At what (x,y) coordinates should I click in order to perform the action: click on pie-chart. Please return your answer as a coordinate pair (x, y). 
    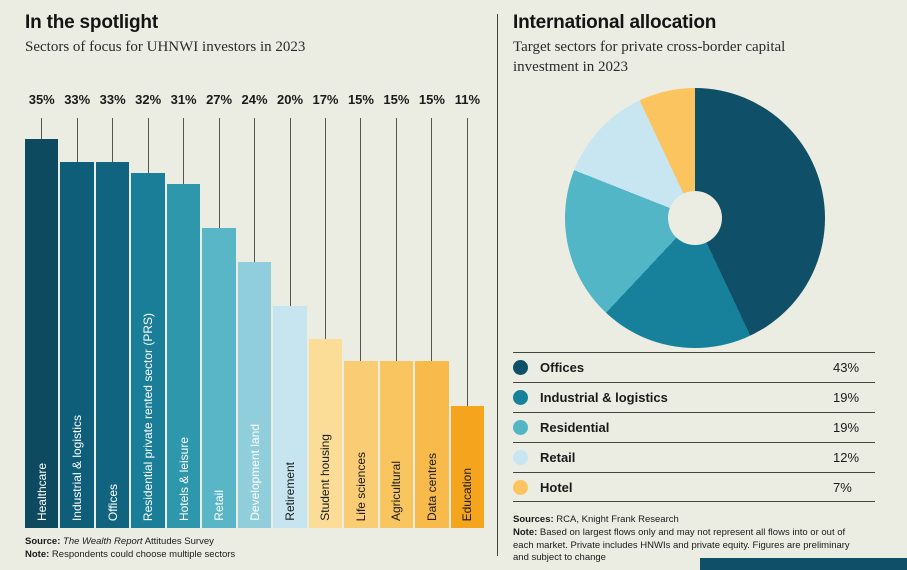
    Looking at the image, I should click on (695, 218).